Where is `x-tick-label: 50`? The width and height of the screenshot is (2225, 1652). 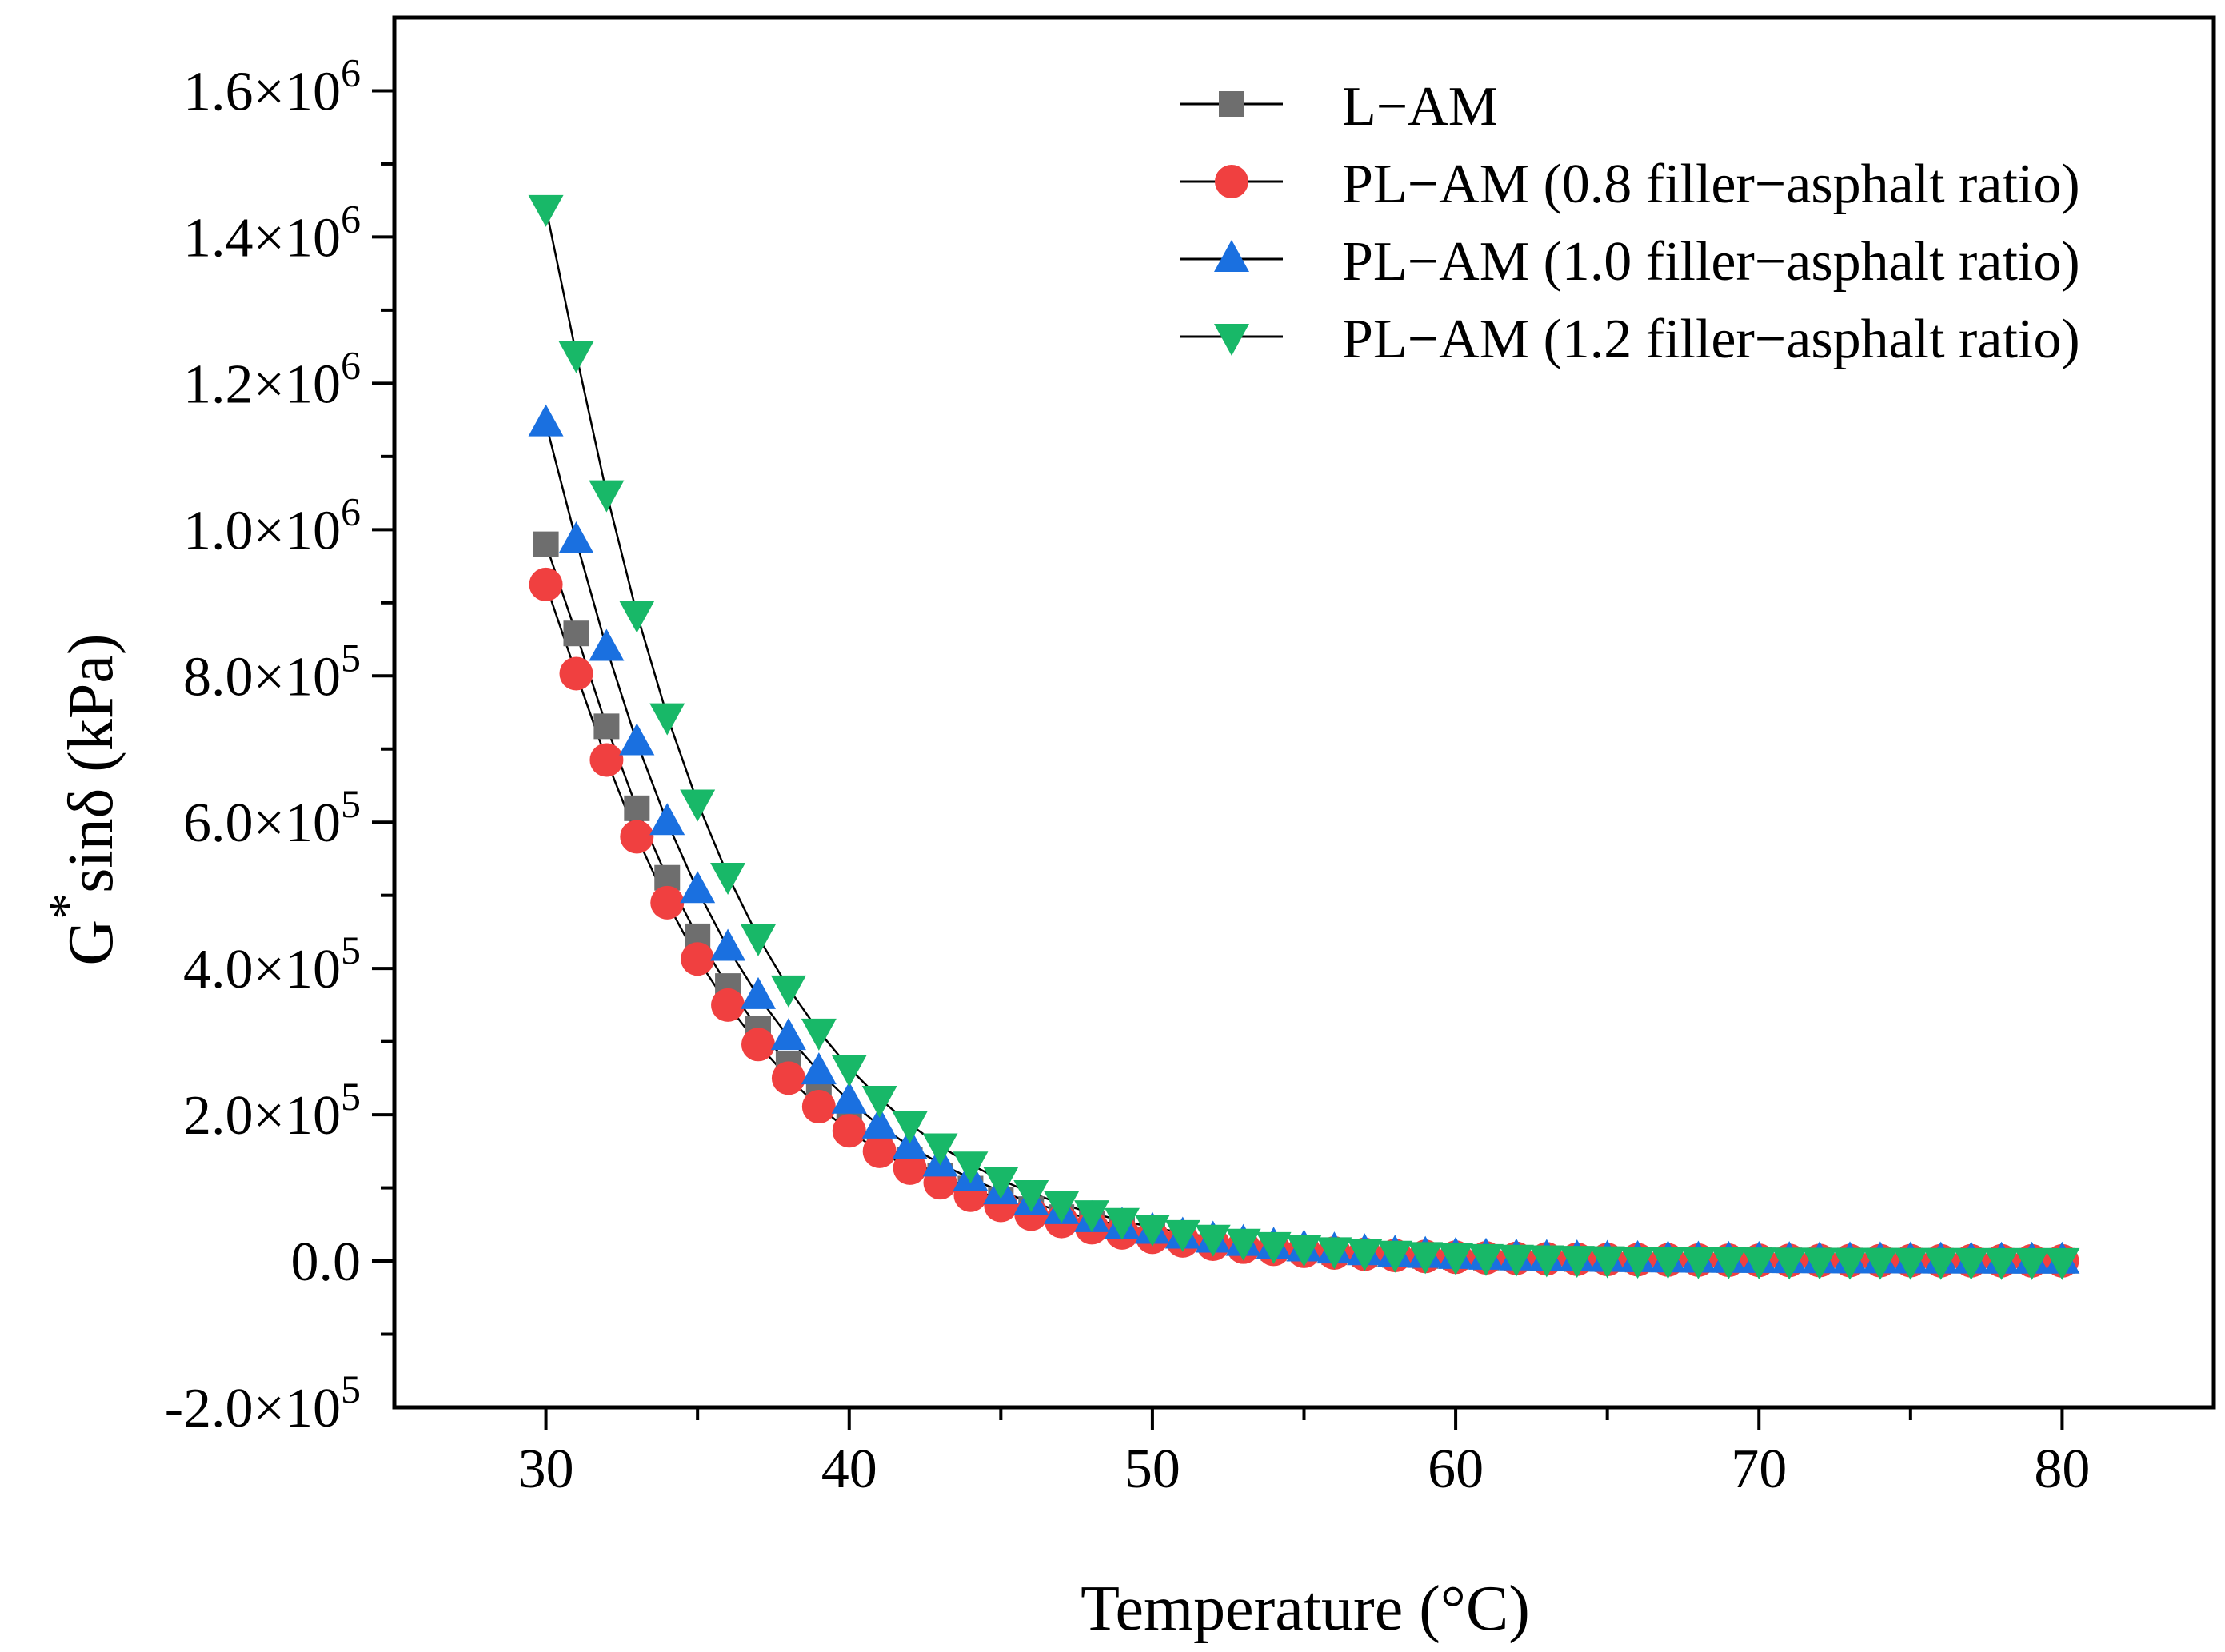 x-tick-label: 50 is located at coordinates (1152, 1469).